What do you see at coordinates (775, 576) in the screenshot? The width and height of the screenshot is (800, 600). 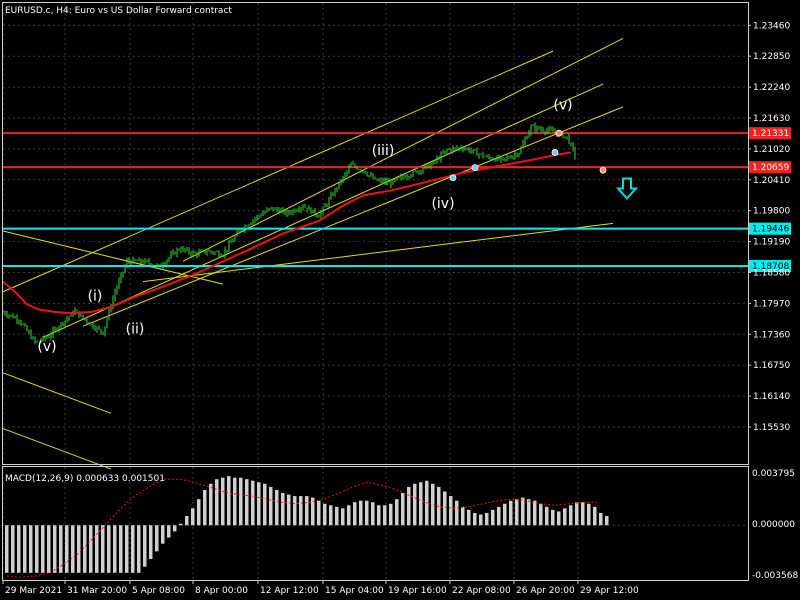 I see `macd-tick-bottom: -0.003568` at bounding box center [775, 576].